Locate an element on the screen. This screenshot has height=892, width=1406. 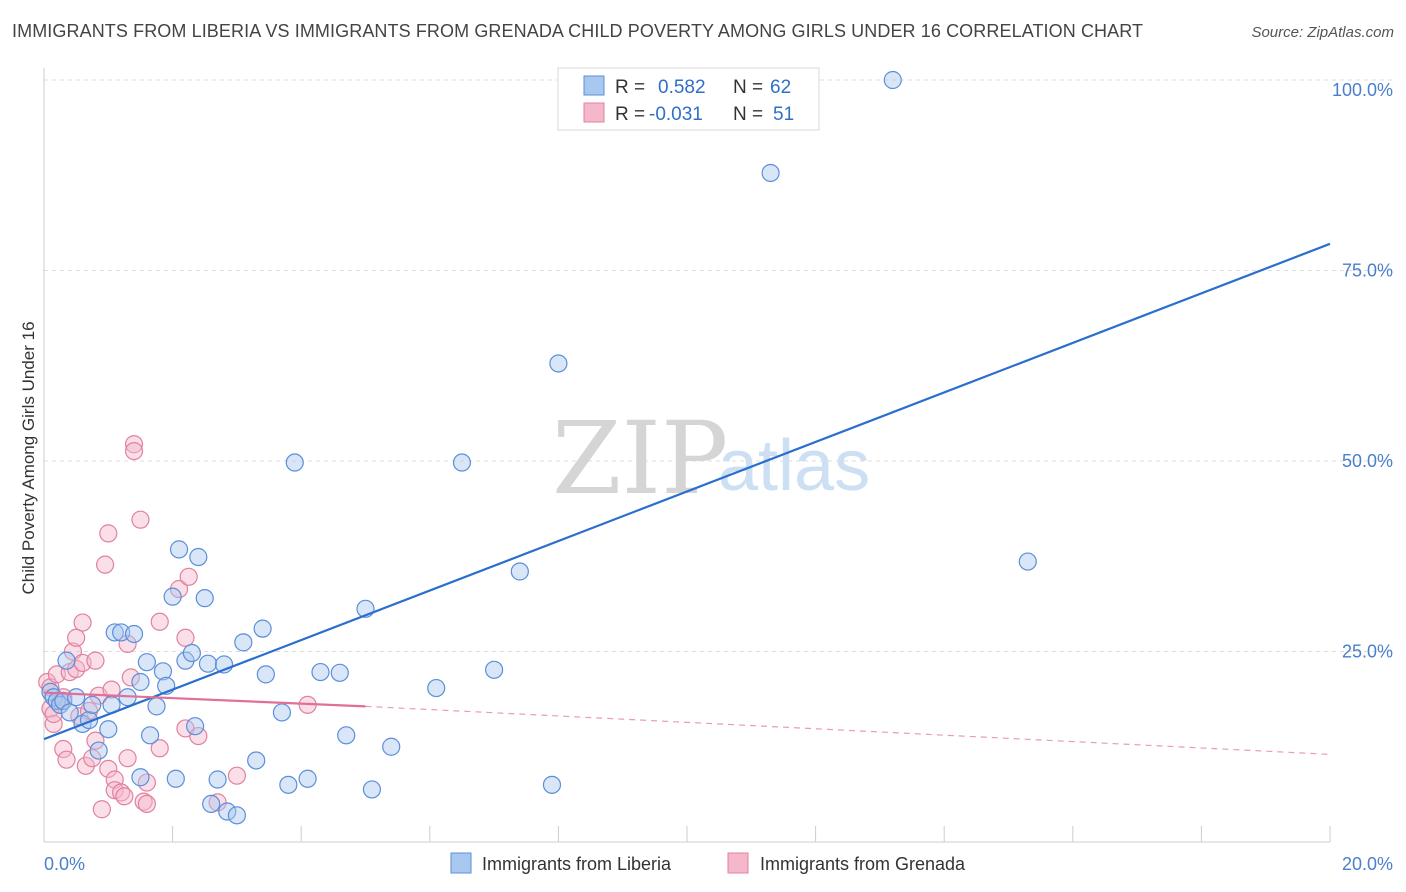
bottom-legend-swatch-liberia is located at coordinates (461, 863).